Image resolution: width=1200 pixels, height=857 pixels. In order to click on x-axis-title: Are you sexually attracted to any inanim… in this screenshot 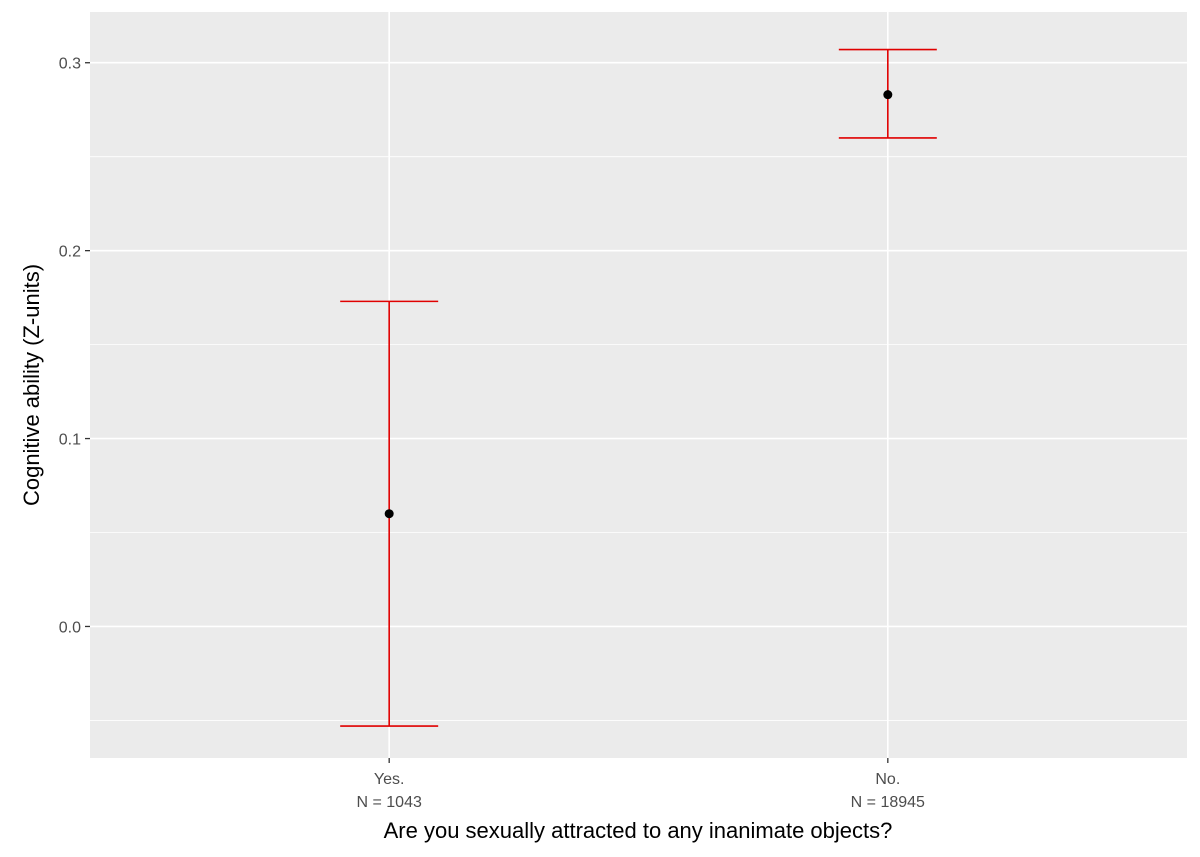, I will do `click(638, 830)`.